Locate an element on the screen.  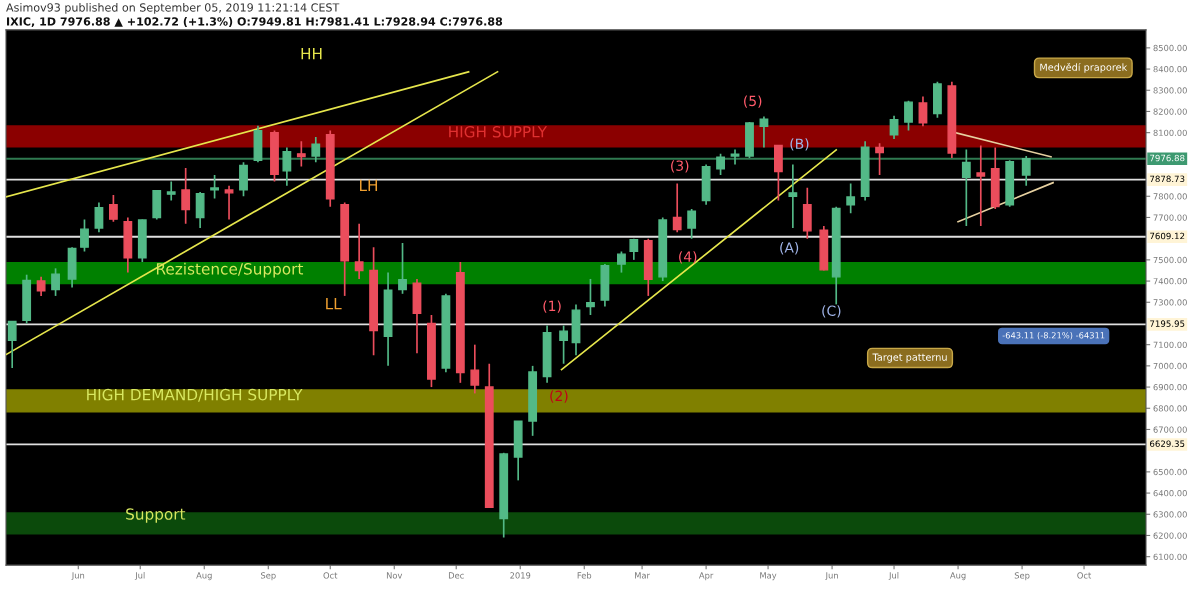
y-tick-label: 6300.00 is located at coordinates (1170, 514).